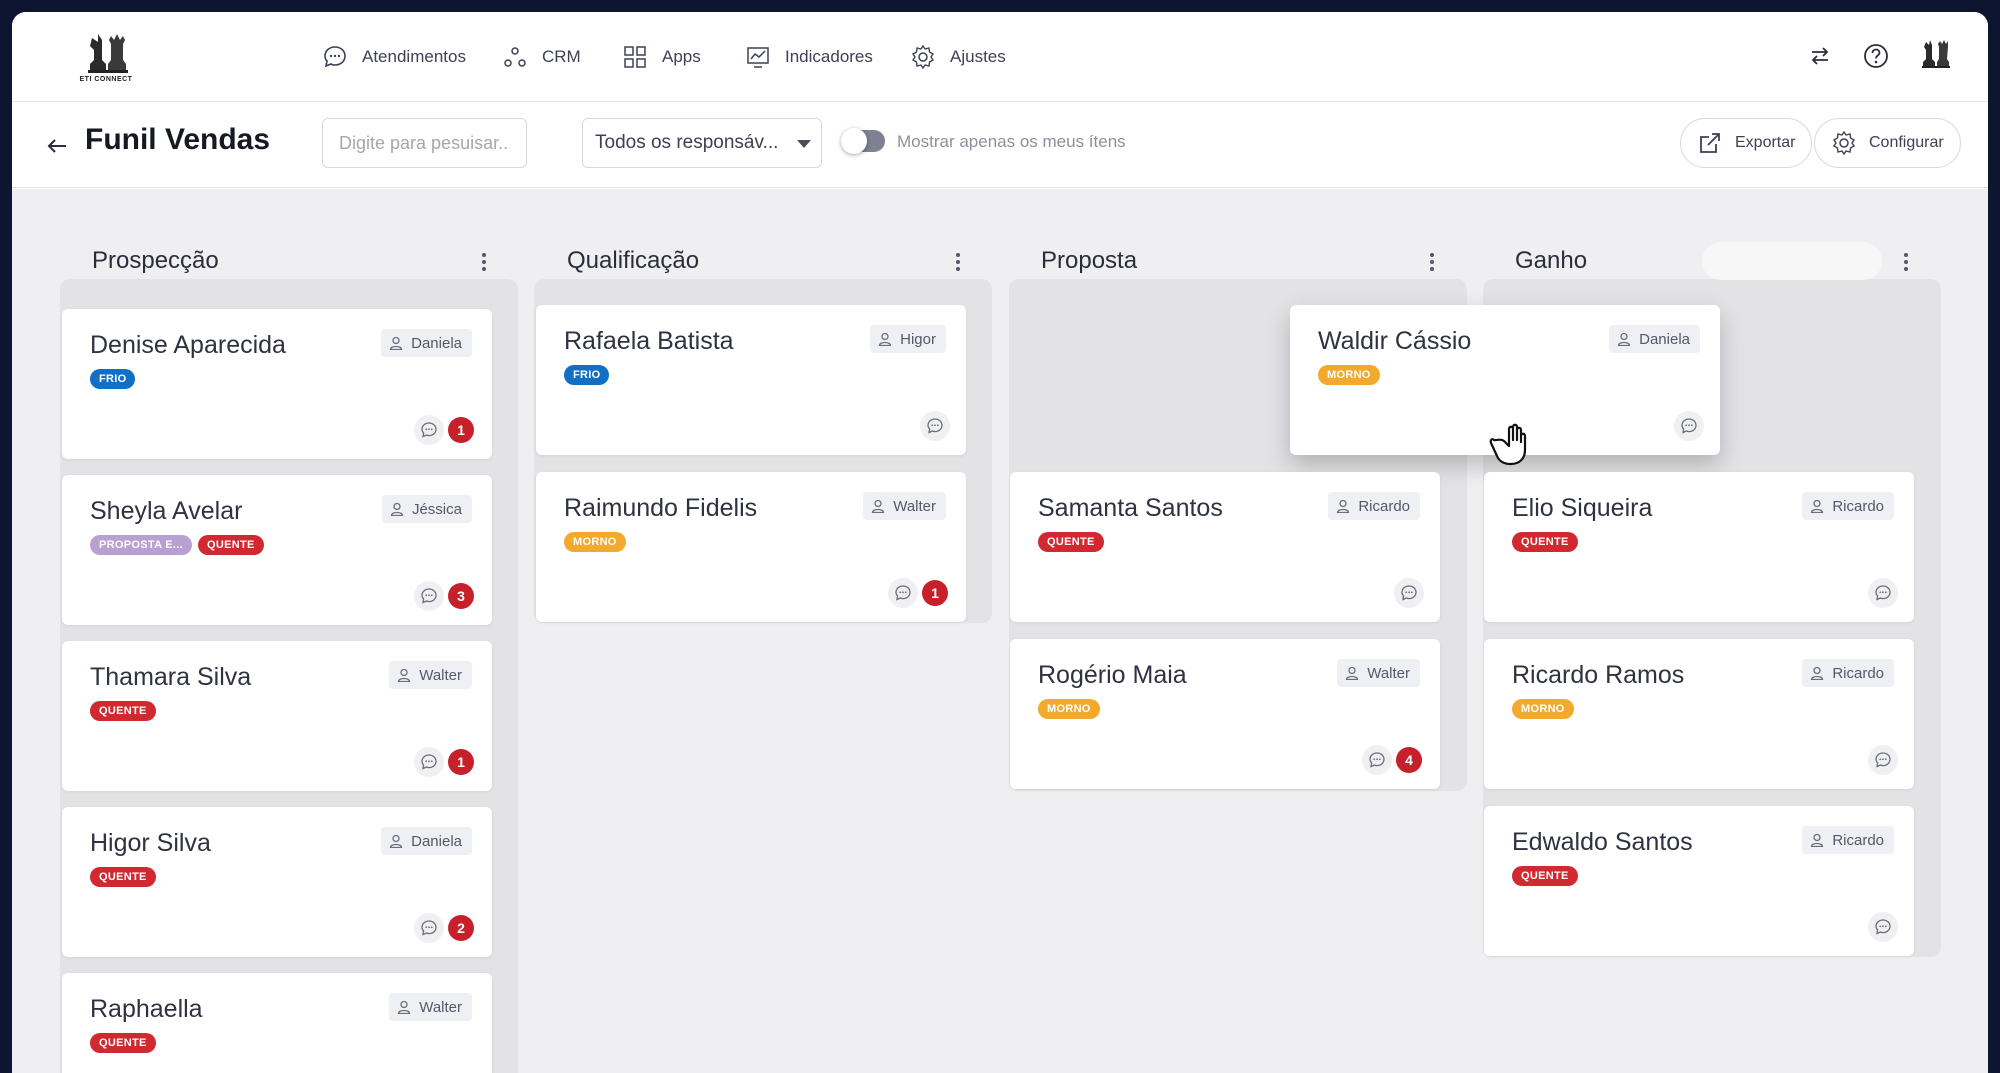  I want to click on chart-icon, so click(758, 57).